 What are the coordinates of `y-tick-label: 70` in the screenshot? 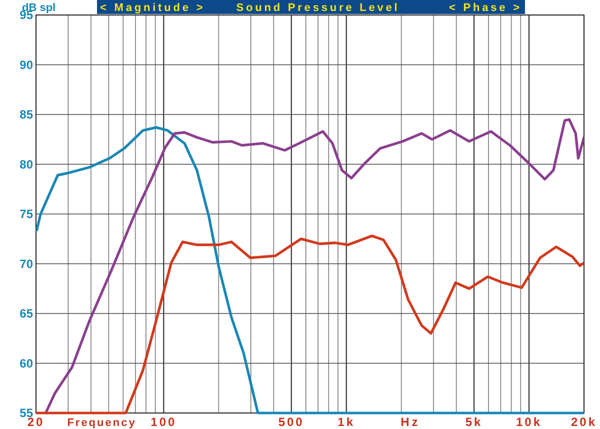 It's located at (27, 263).